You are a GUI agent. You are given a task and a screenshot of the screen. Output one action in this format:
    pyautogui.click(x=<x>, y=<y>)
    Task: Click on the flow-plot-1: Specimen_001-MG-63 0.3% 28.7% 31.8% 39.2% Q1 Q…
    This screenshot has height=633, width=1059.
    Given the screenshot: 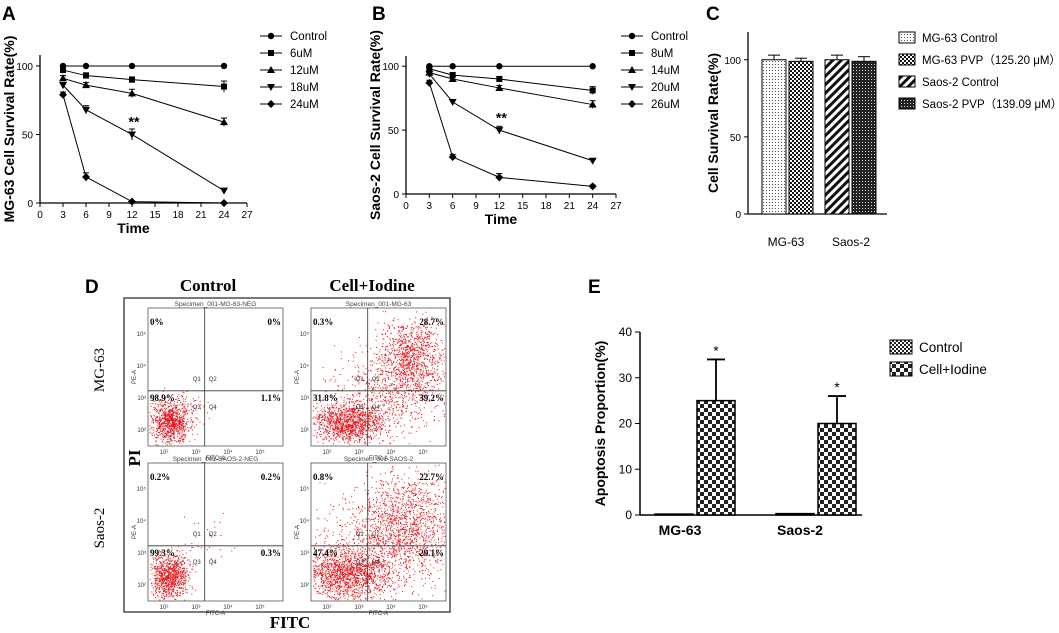 What is the action you would take?
    pyautogui.click(x=371, y=381)
    